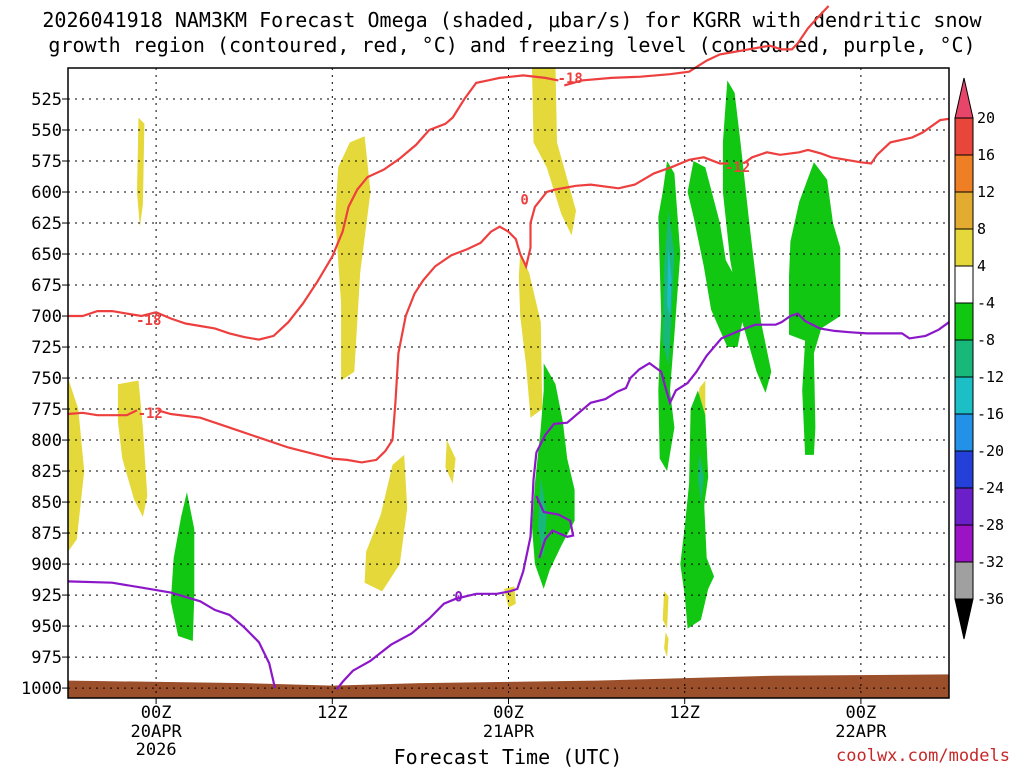 The image size is (1024, 768). Describe the element at coordinates (157, 732) in the screenshot. I see `x-tick-date: 20APR` at that location.